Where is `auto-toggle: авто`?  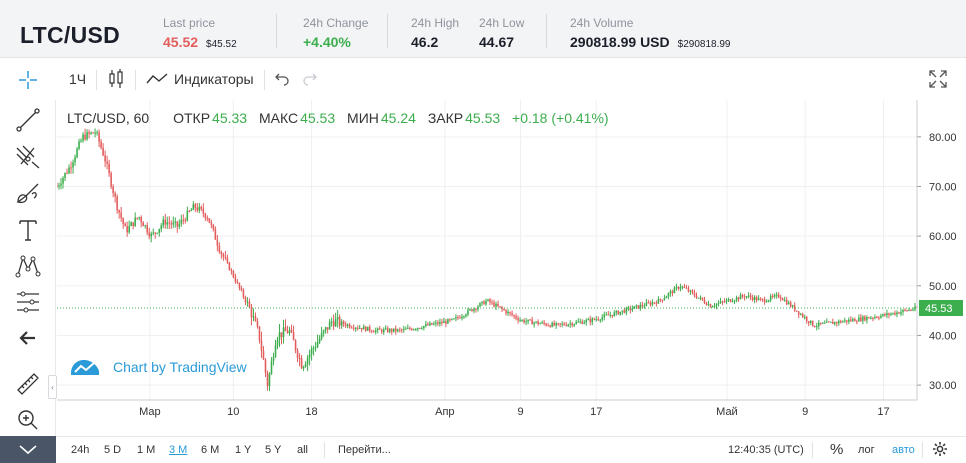 auto-toggle: авто is located at coordinates (903, 450).